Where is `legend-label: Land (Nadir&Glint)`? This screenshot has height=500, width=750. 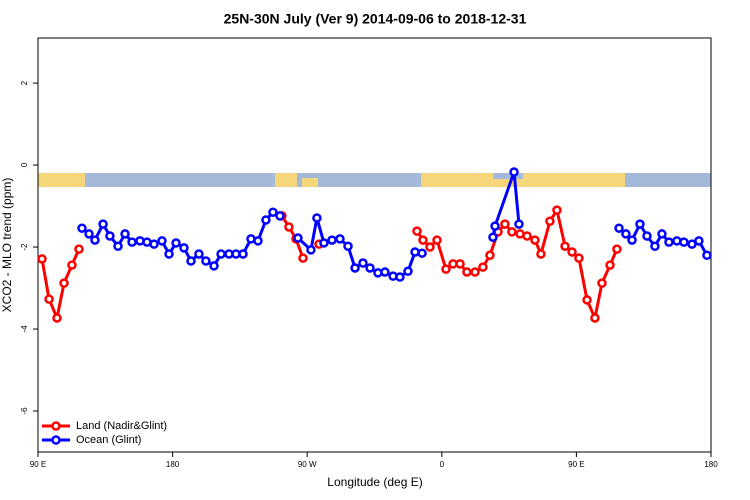
legend-label: Land (Nadir&Glint) is located at coordinates (121, 426).